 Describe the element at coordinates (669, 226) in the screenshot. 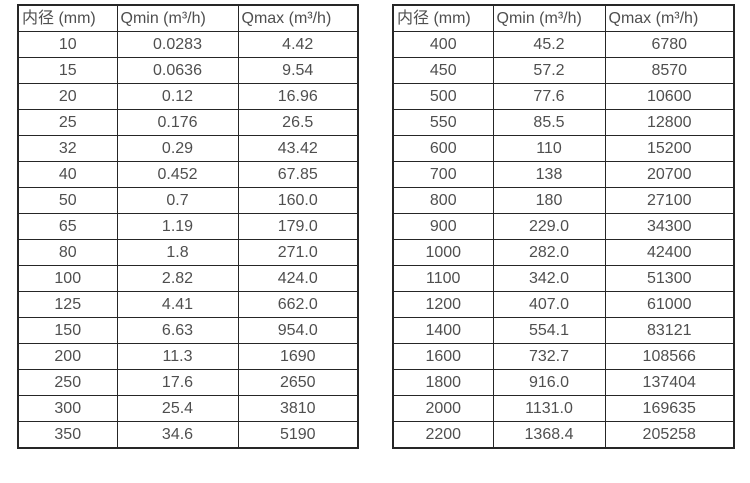

I see `data-cell: 34300` at that location.